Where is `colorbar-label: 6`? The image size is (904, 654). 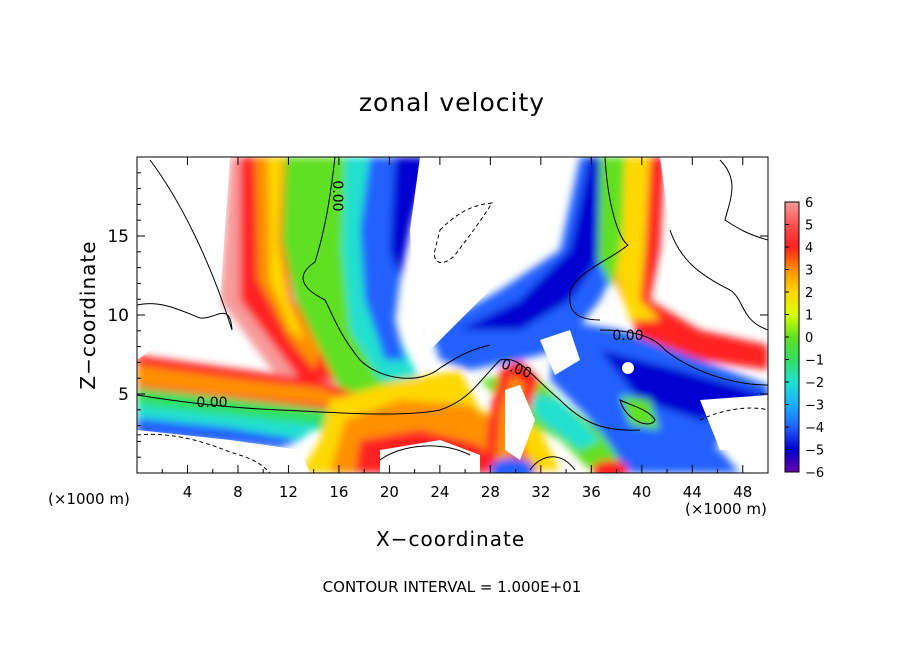
colorbar-label: 6 is located at coordinates (809, 203).